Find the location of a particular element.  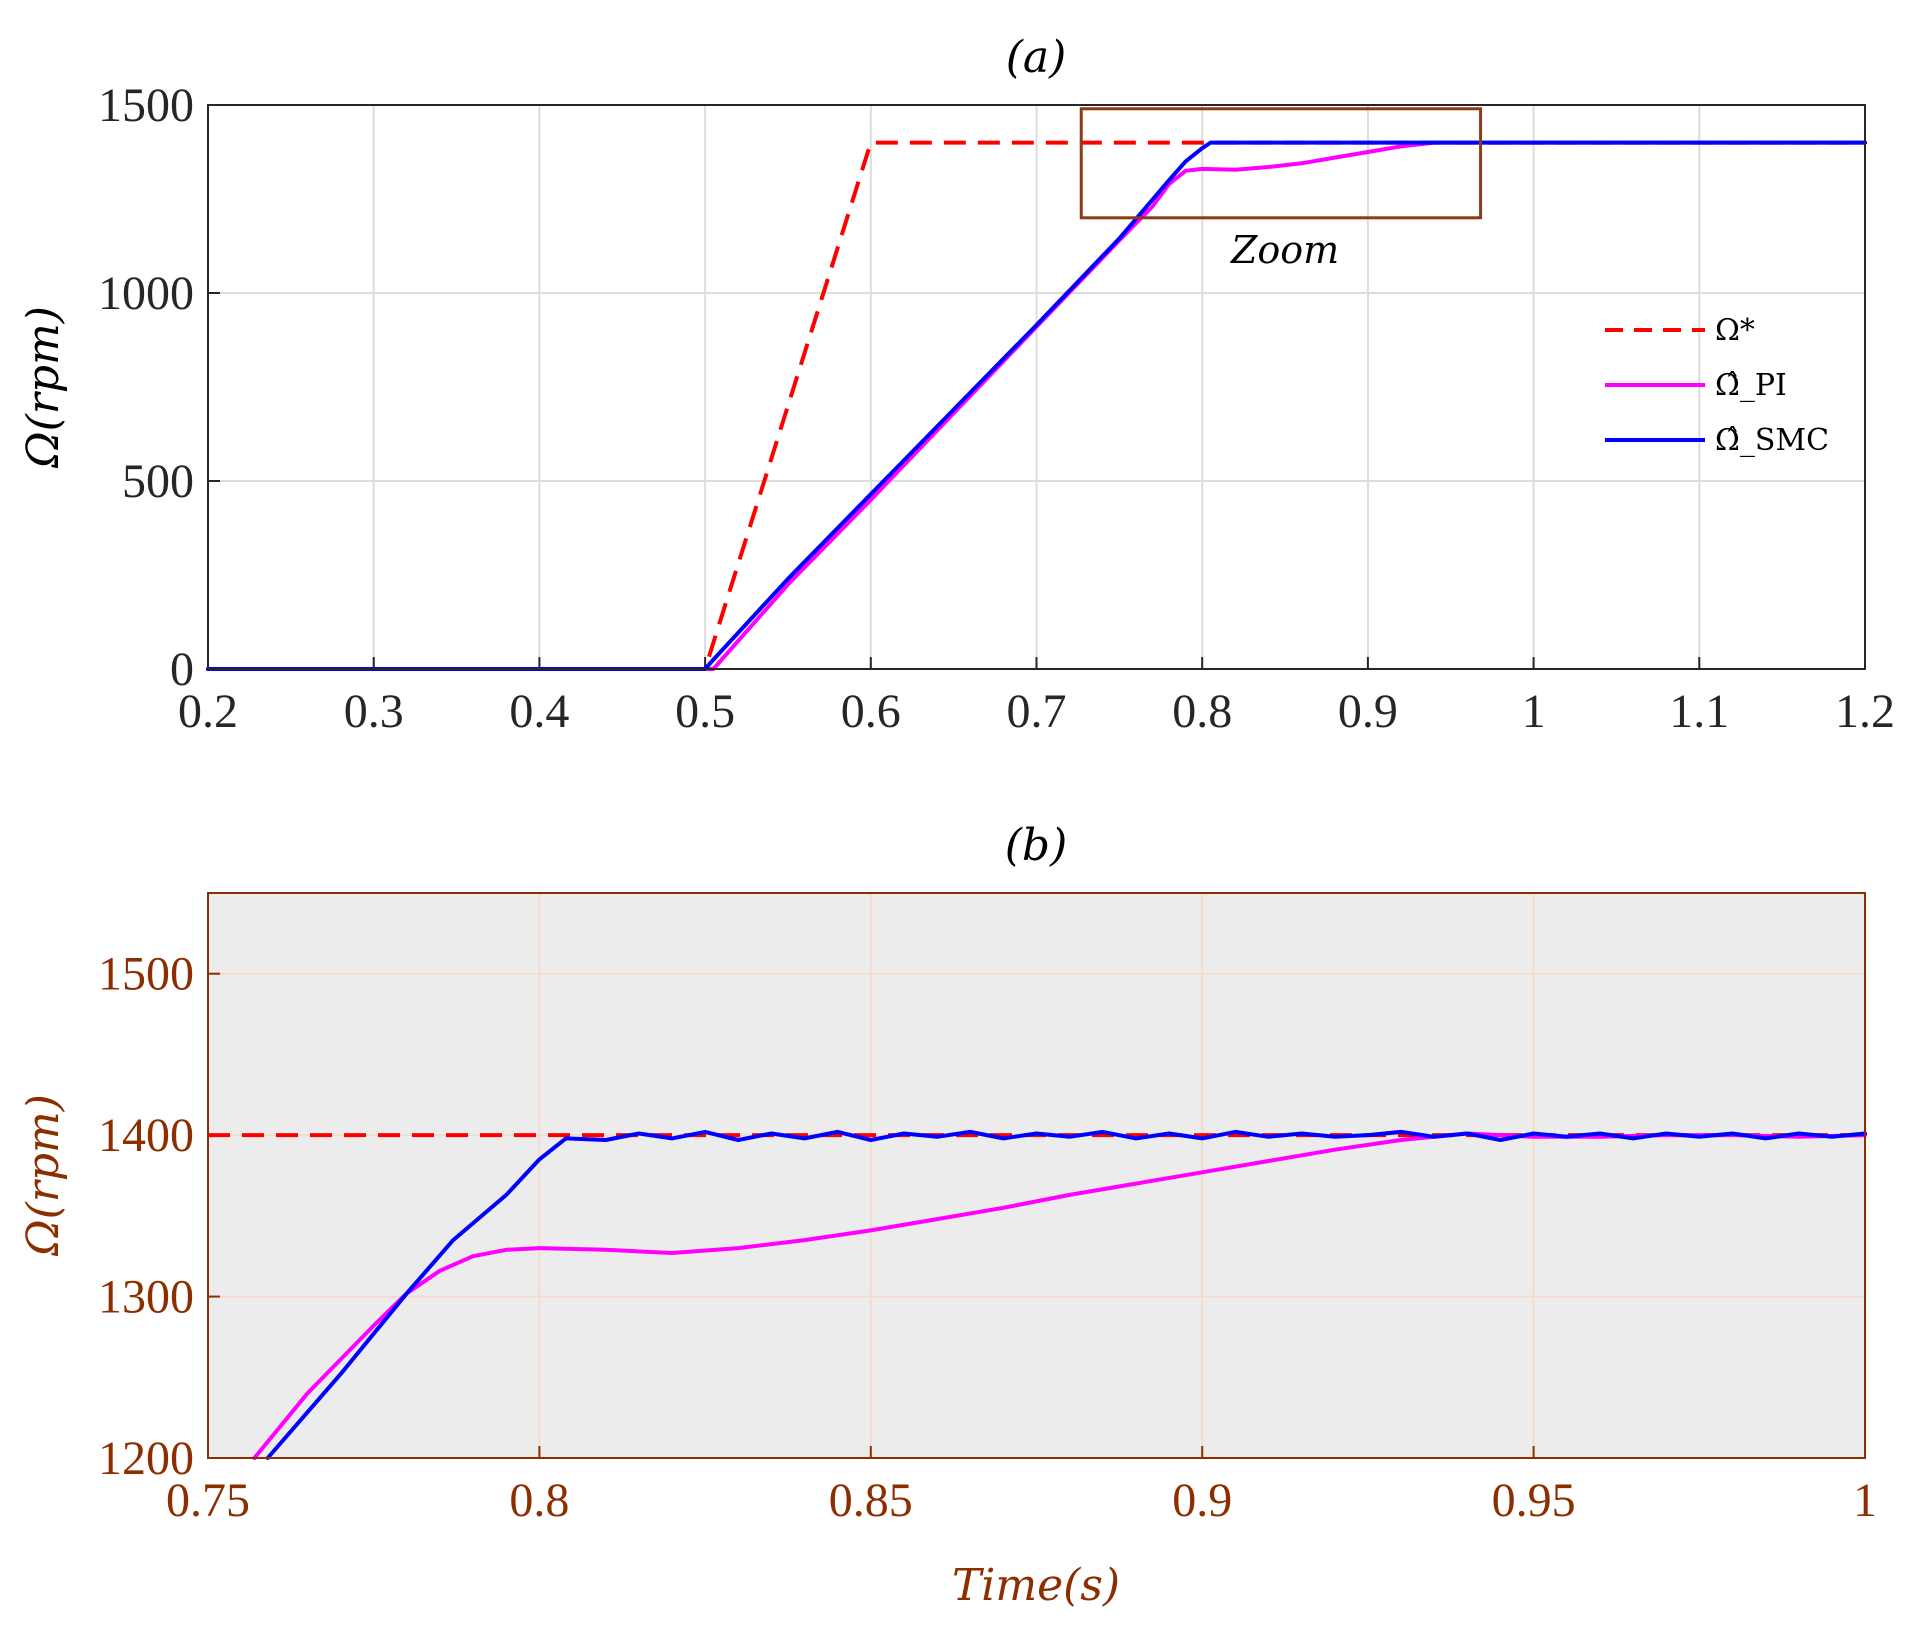

legend-label-smc: Ω̂_SMC is located at coordinates (1772, 440).